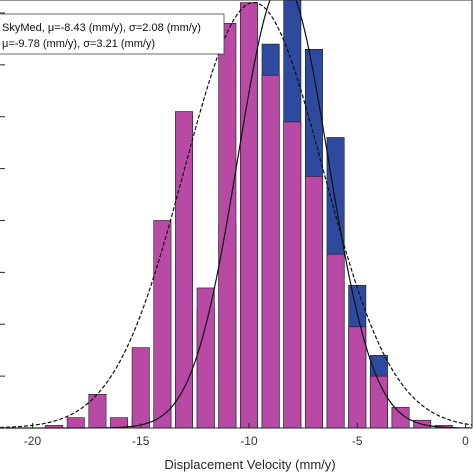  Describe the element at coordinates (101, 28) in the screenshot. I see `legend-entry-skymed: SkyMed, μ=-8.43 (mm/y), σ=2.08 (mm/y)` at that location.